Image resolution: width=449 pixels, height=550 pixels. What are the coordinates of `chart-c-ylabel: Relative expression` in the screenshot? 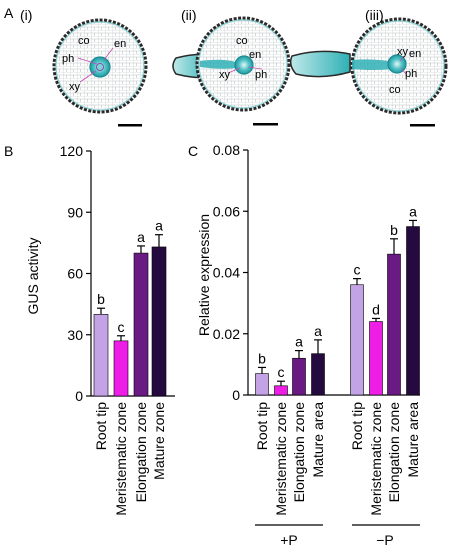 It's located at (204, 275).